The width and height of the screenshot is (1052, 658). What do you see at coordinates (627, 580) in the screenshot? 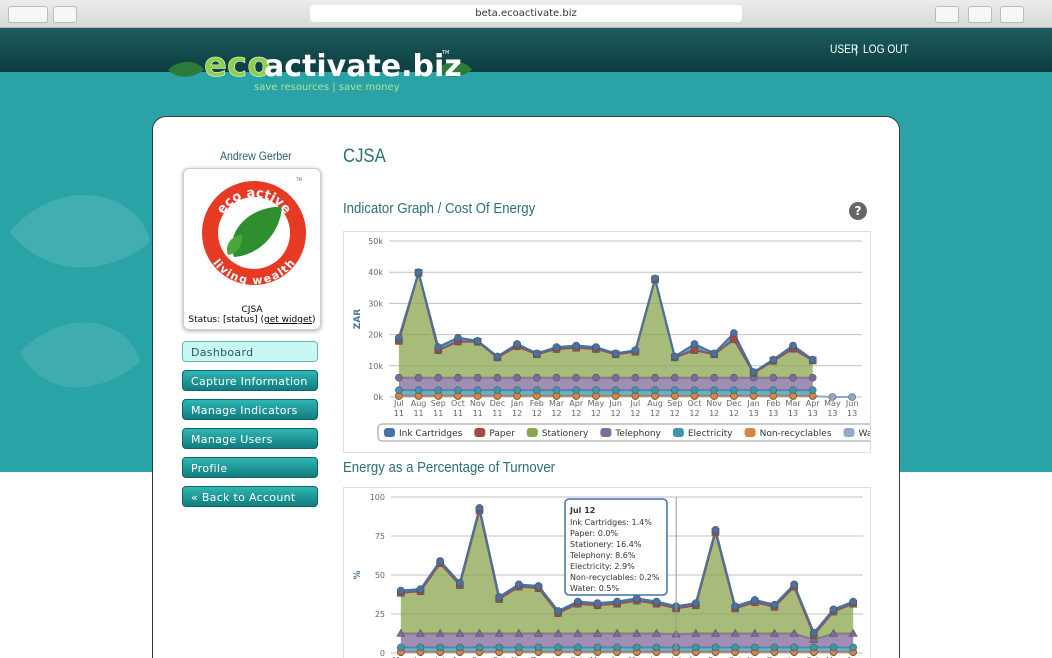
I see `markers` at bounding box center [627, 580].